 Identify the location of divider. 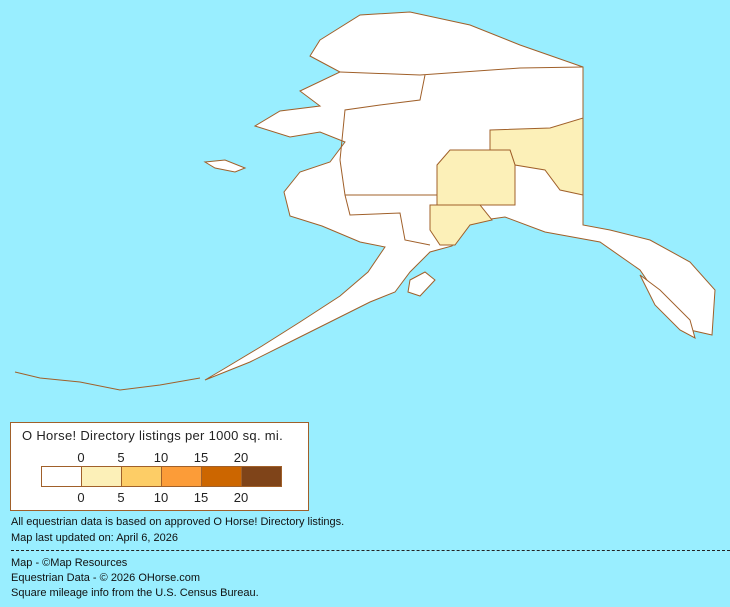
(370, 550).